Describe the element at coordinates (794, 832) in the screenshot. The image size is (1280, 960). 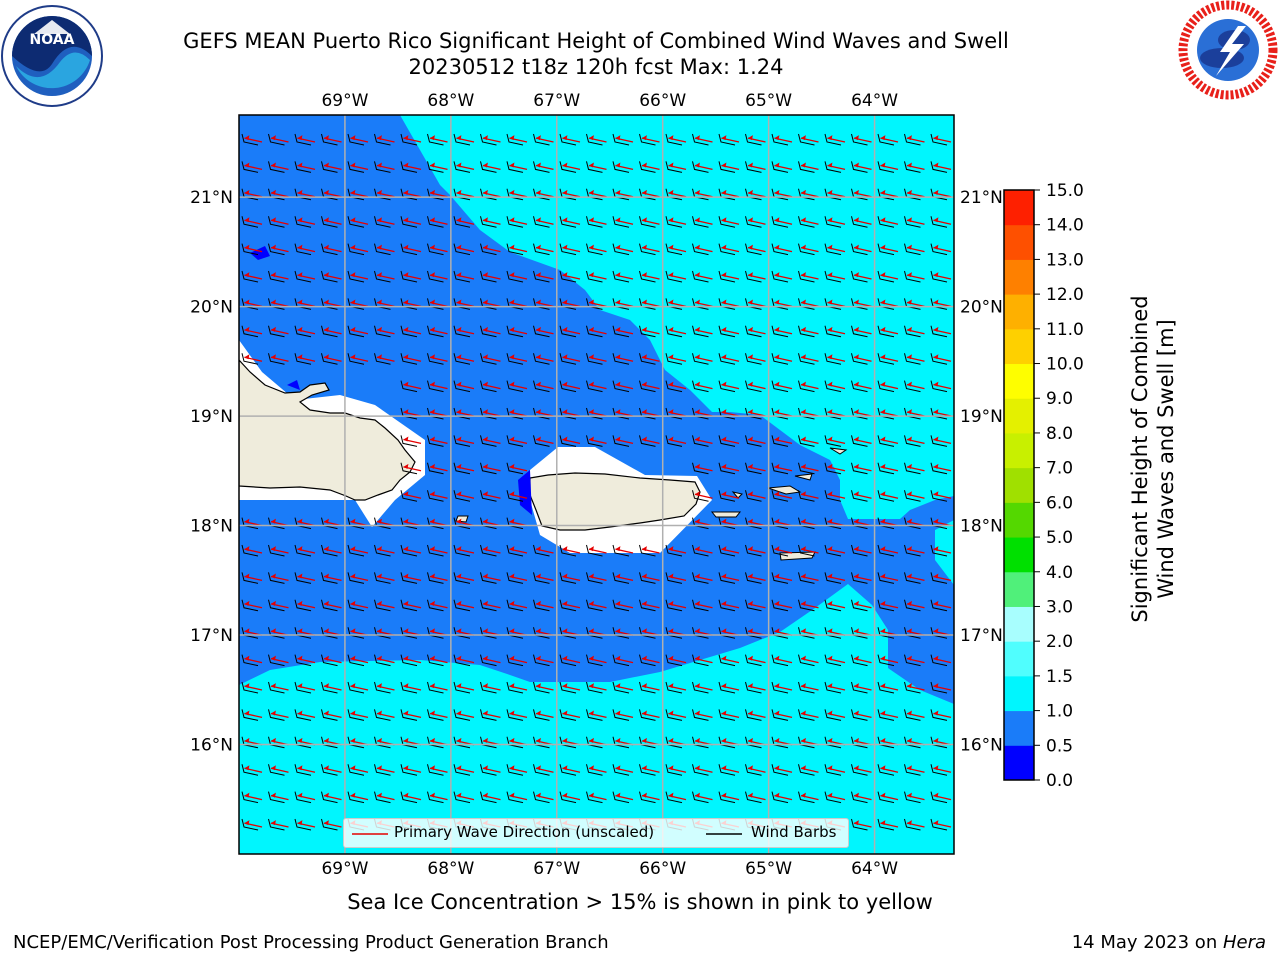
I see `legend-wind-barbs-label: Wind Barbs` at that location.